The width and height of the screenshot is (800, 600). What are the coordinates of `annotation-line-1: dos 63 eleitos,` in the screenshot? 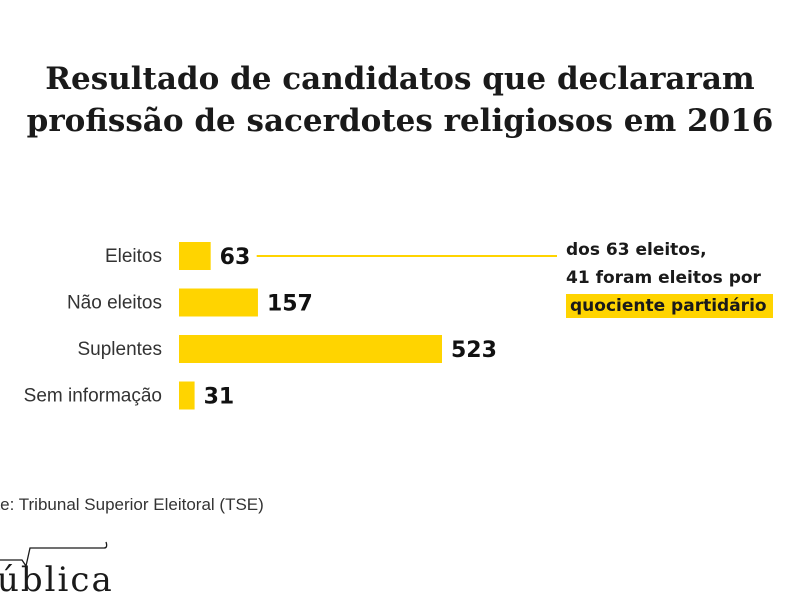 It's located at (636, 250).